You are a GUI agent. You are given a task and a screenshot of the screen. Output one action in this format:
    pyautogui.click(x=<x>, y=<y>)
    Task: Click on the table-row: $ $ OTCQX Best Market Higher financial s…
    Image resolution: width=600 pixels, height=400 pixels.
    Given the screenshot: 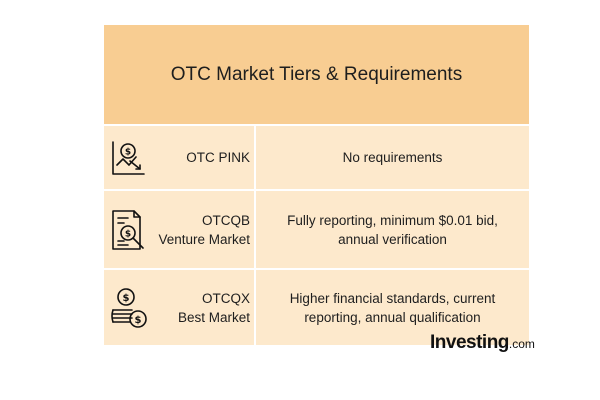 What is the action you would take?
    pyautogui.click(x=316, y=306)
    